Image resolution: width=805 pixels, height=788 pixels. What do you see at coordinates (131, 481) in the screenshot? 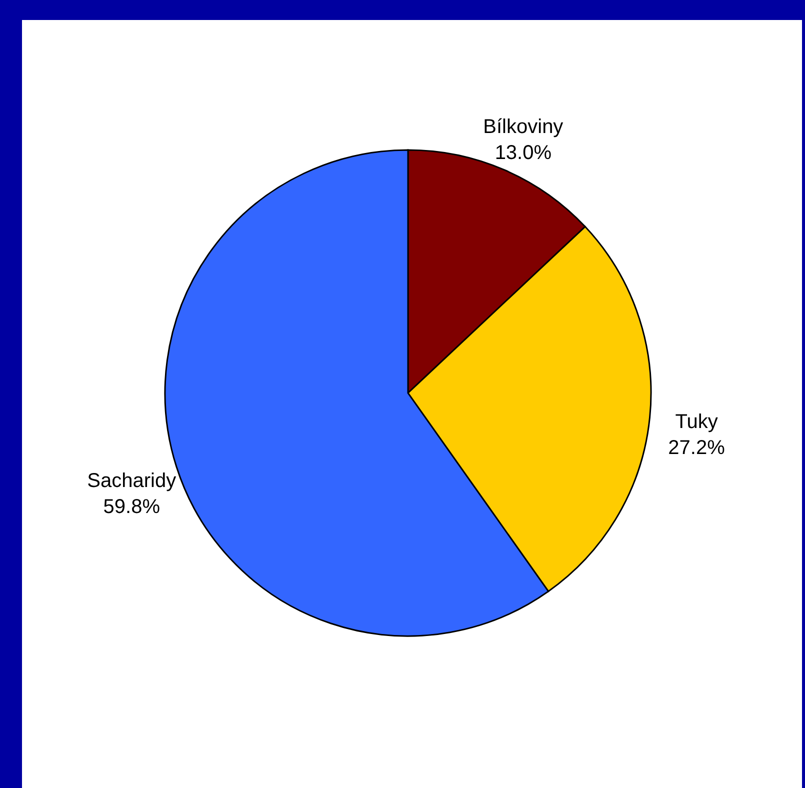
I see `slice-label: Sacharidy` at bounding box center [131, 481].